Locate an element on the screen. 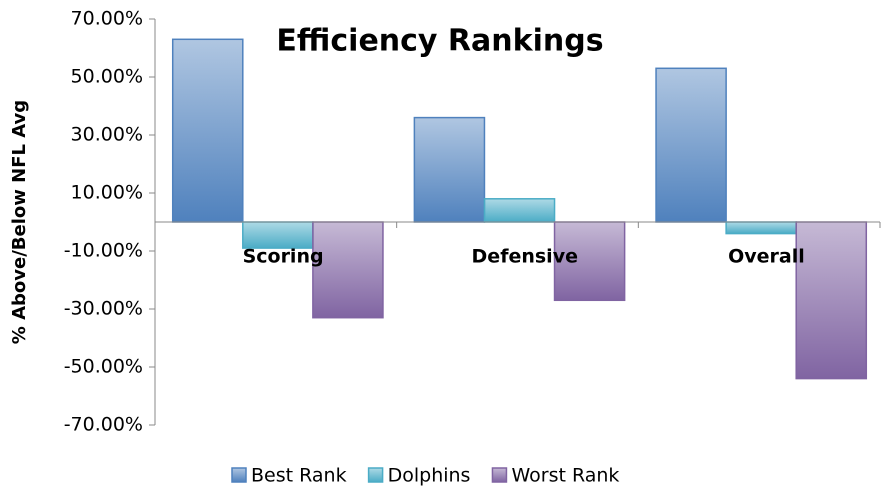 This screenshot has height=495, width=891. legend-label: Dolphins is located at coordinates (429, 476).